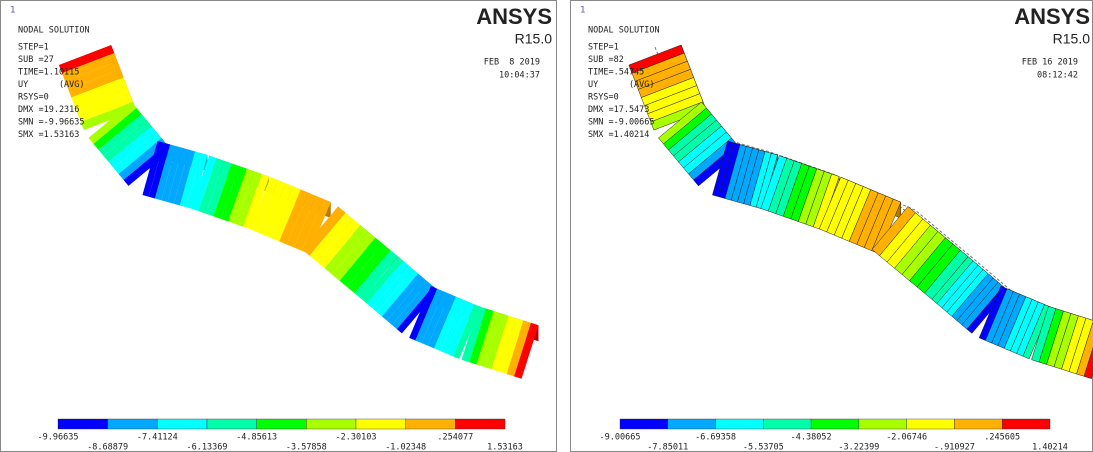  I want to click on legend-label: -.910927, so click(954, 447).